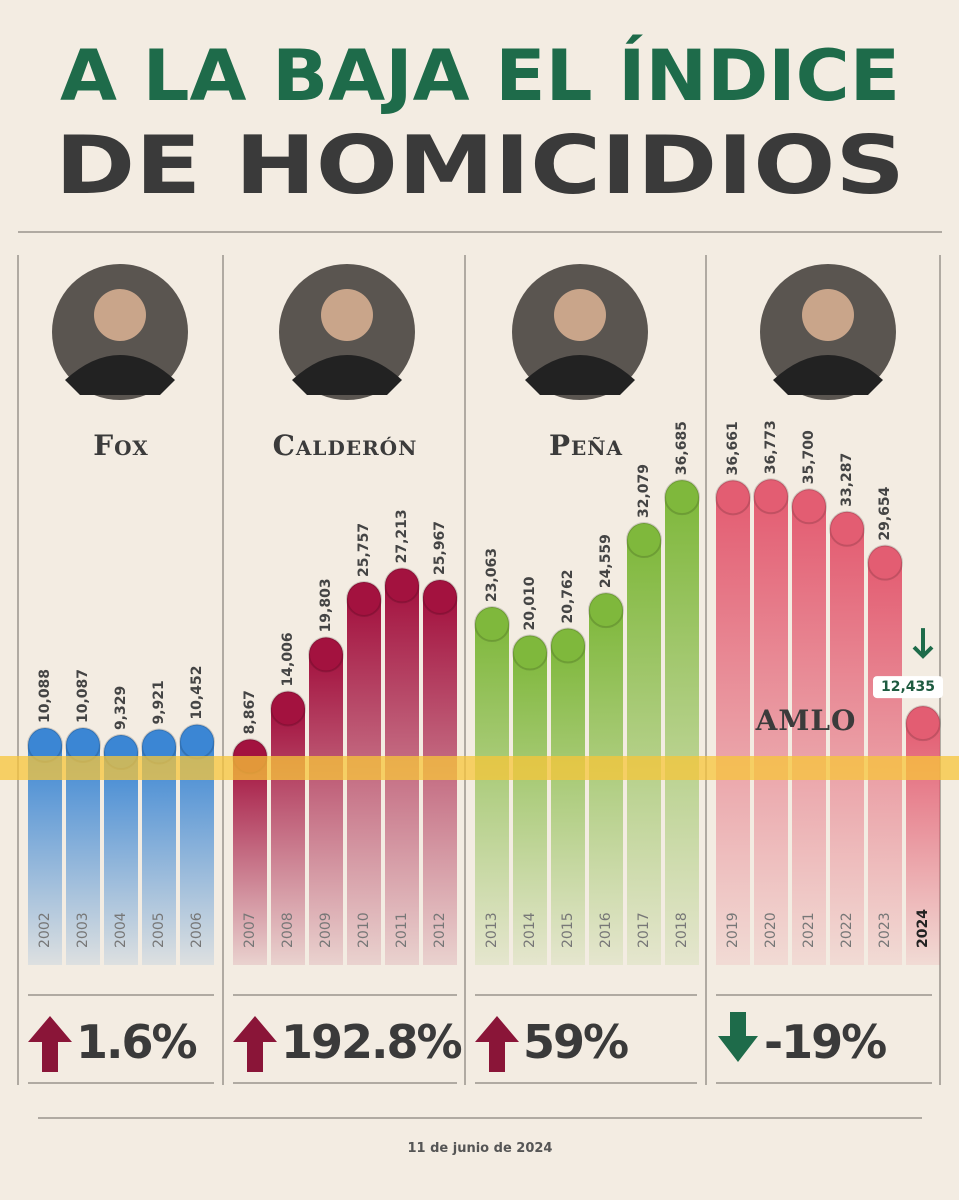 The image size is (959, 1200). Describe the element at coordinates (45, 930) in the screenshot. I see `year-label: 2002` at that location.